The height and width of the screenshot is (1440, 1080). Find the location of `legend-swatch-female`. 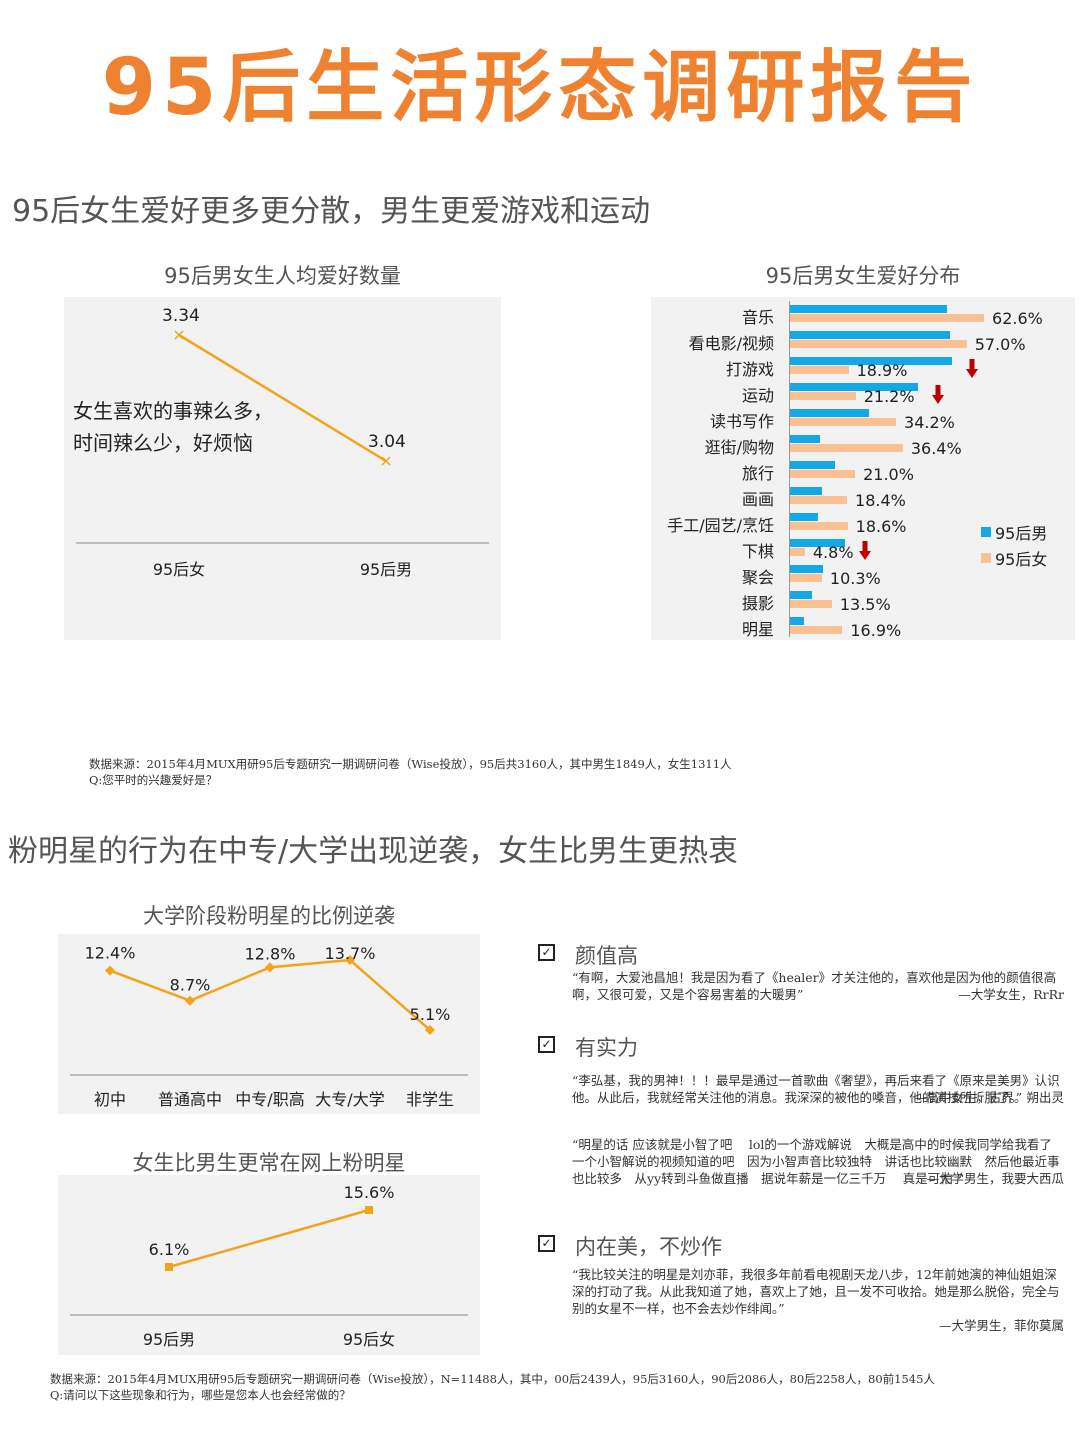

legend-swatch-female is located at coordinates (986, 558).